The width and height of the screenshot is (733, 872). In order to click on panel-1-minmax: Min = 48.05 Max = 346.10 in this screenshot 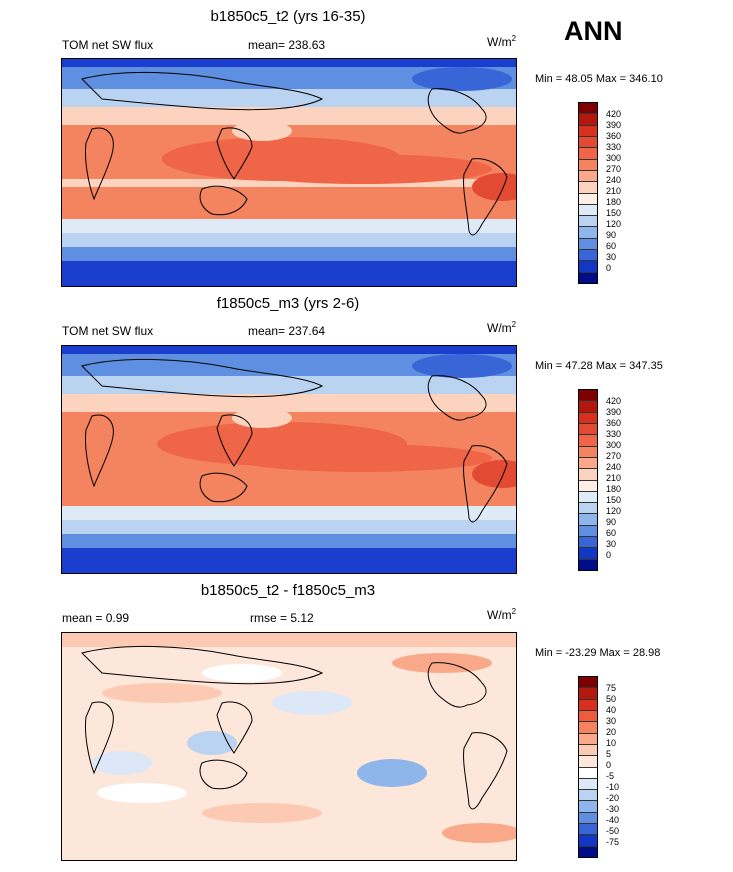, I will do `click(599, 79)`.